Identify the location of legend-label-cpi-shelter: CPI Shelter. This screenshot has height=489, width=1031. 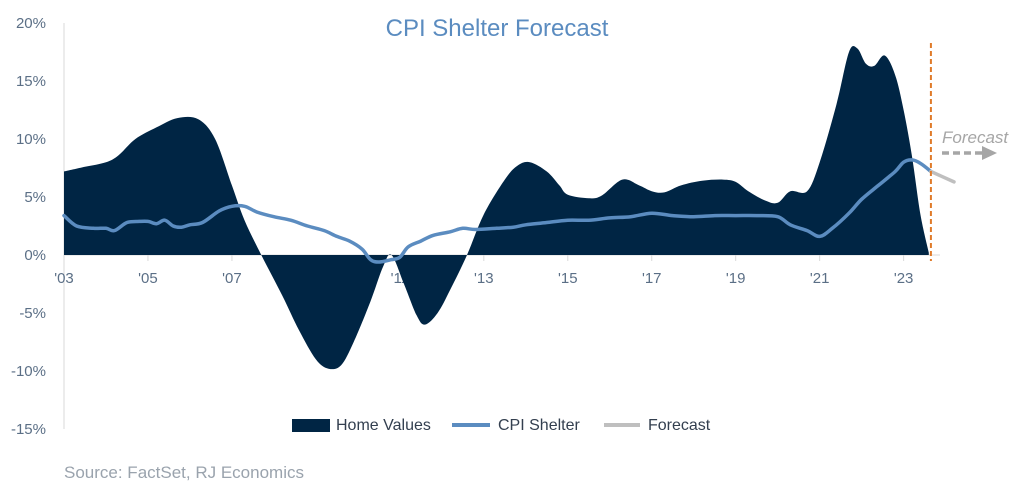
(539, 425).